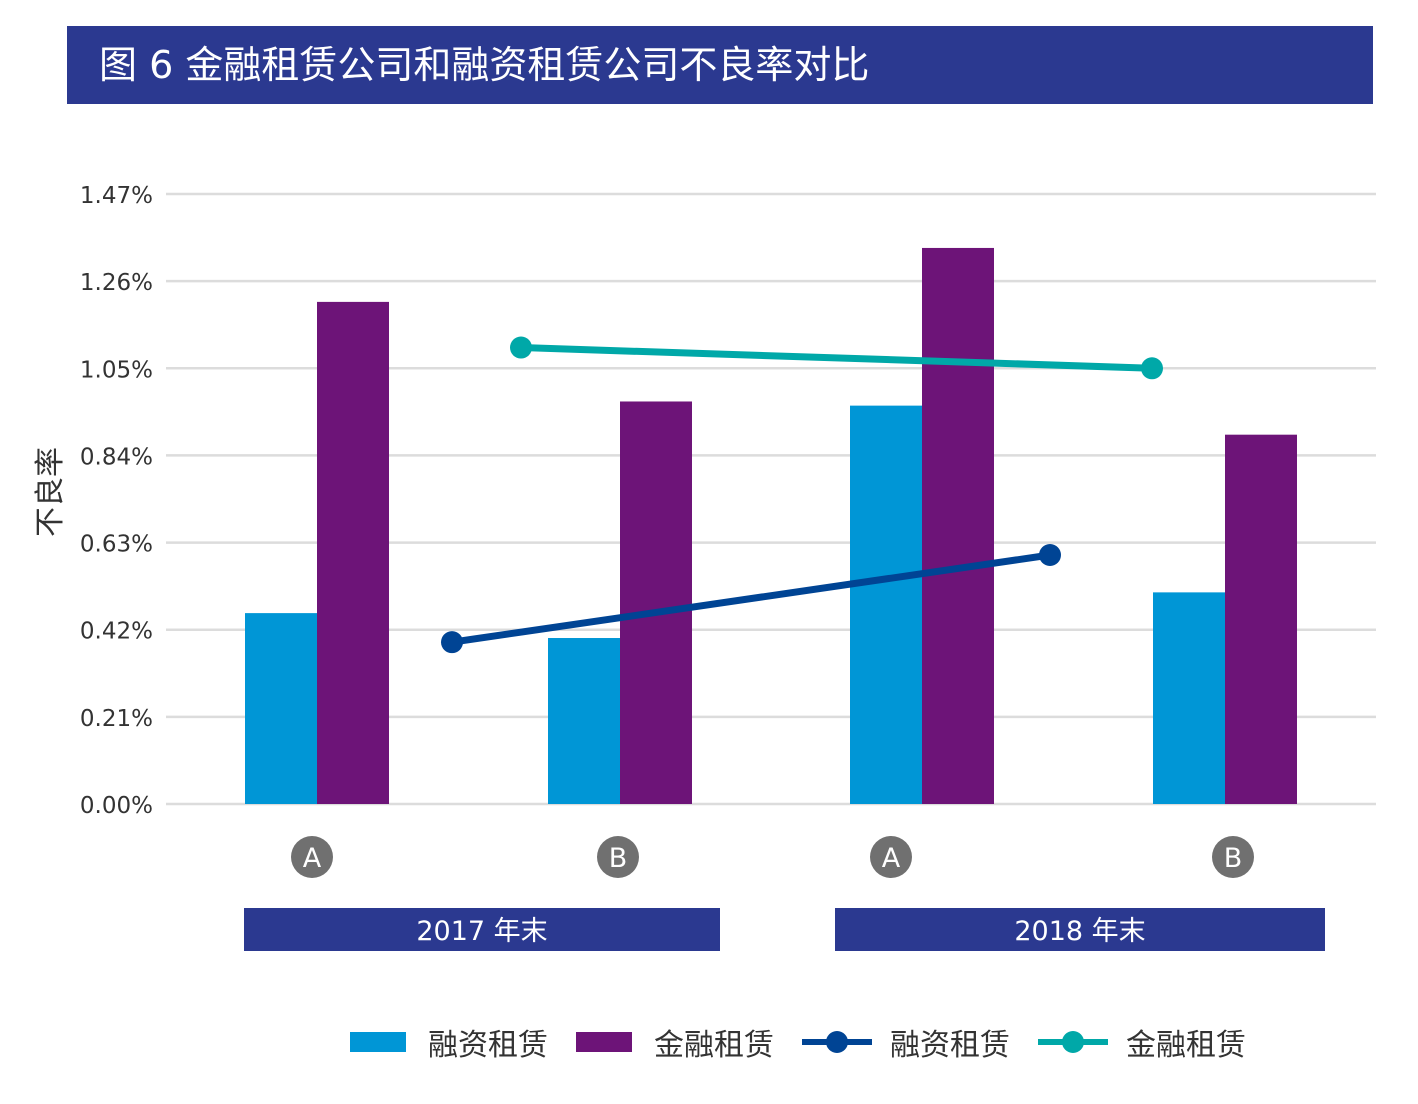  What do you see at coordinates (484, 65) in the screenshot?
I see `chart-title: 图 6 金融租赁公司和融资租赁公司不良率对比` at bounding box center [484, 65].